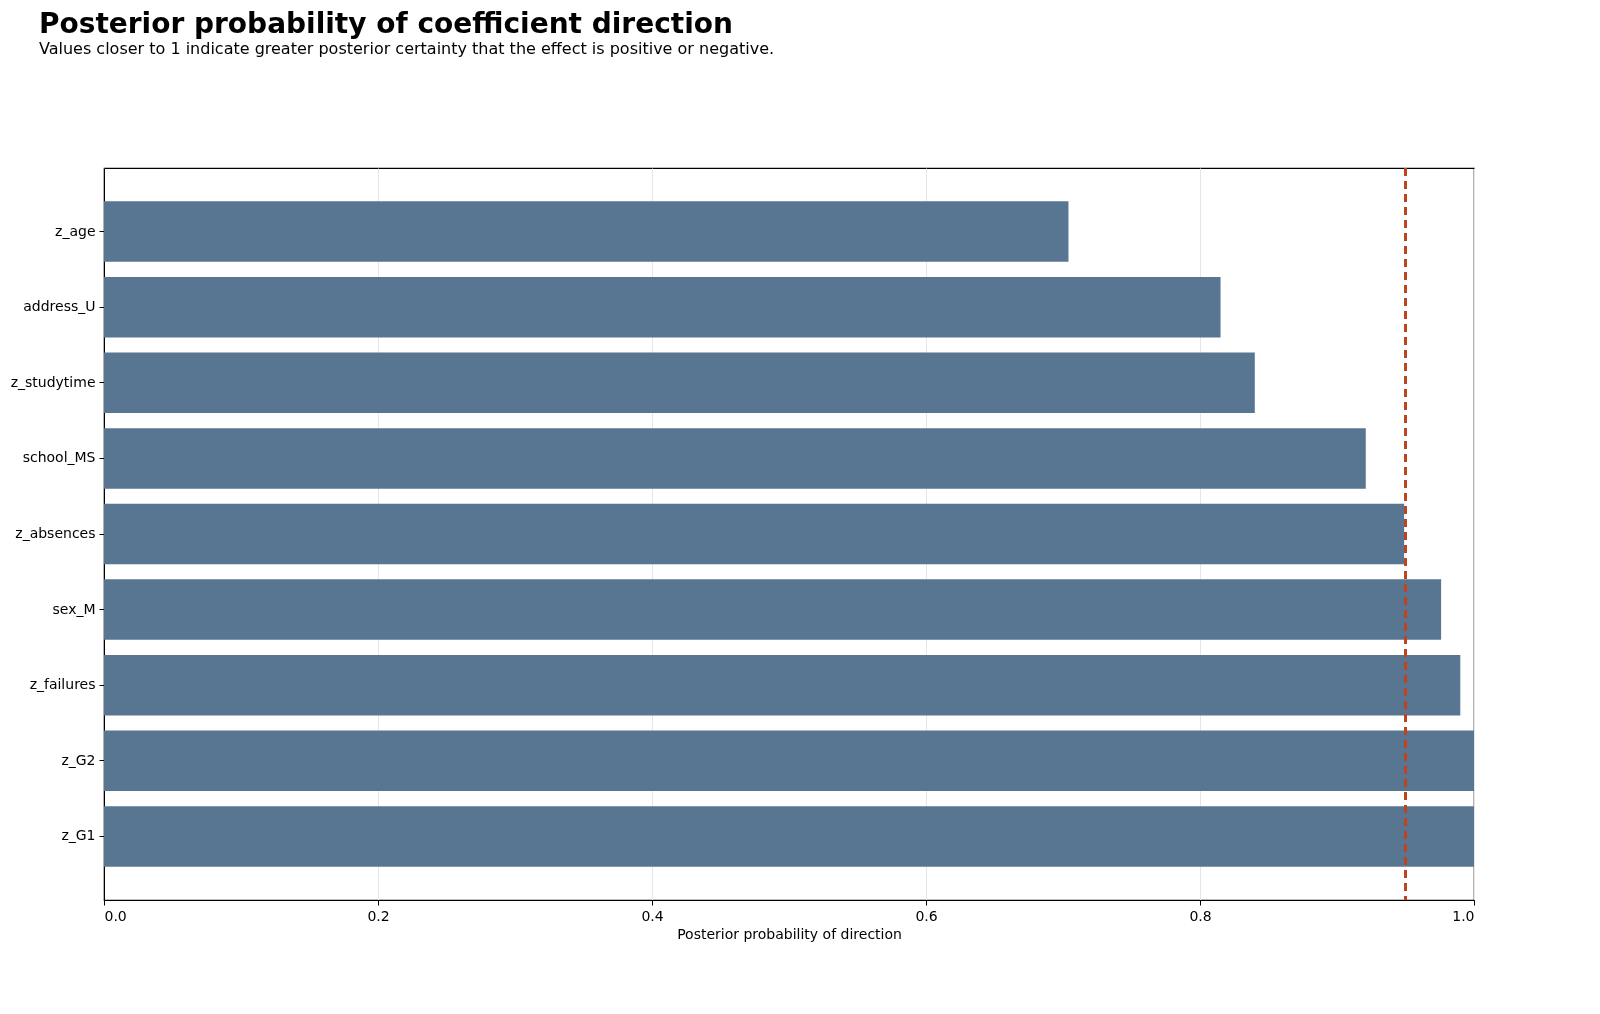 This screenshot has height=1014, width=1600. What do you see at coordinates (78, 835) in the screenshot?
I see `y-tick-label: z_G1` at bounding box center [78, 835].